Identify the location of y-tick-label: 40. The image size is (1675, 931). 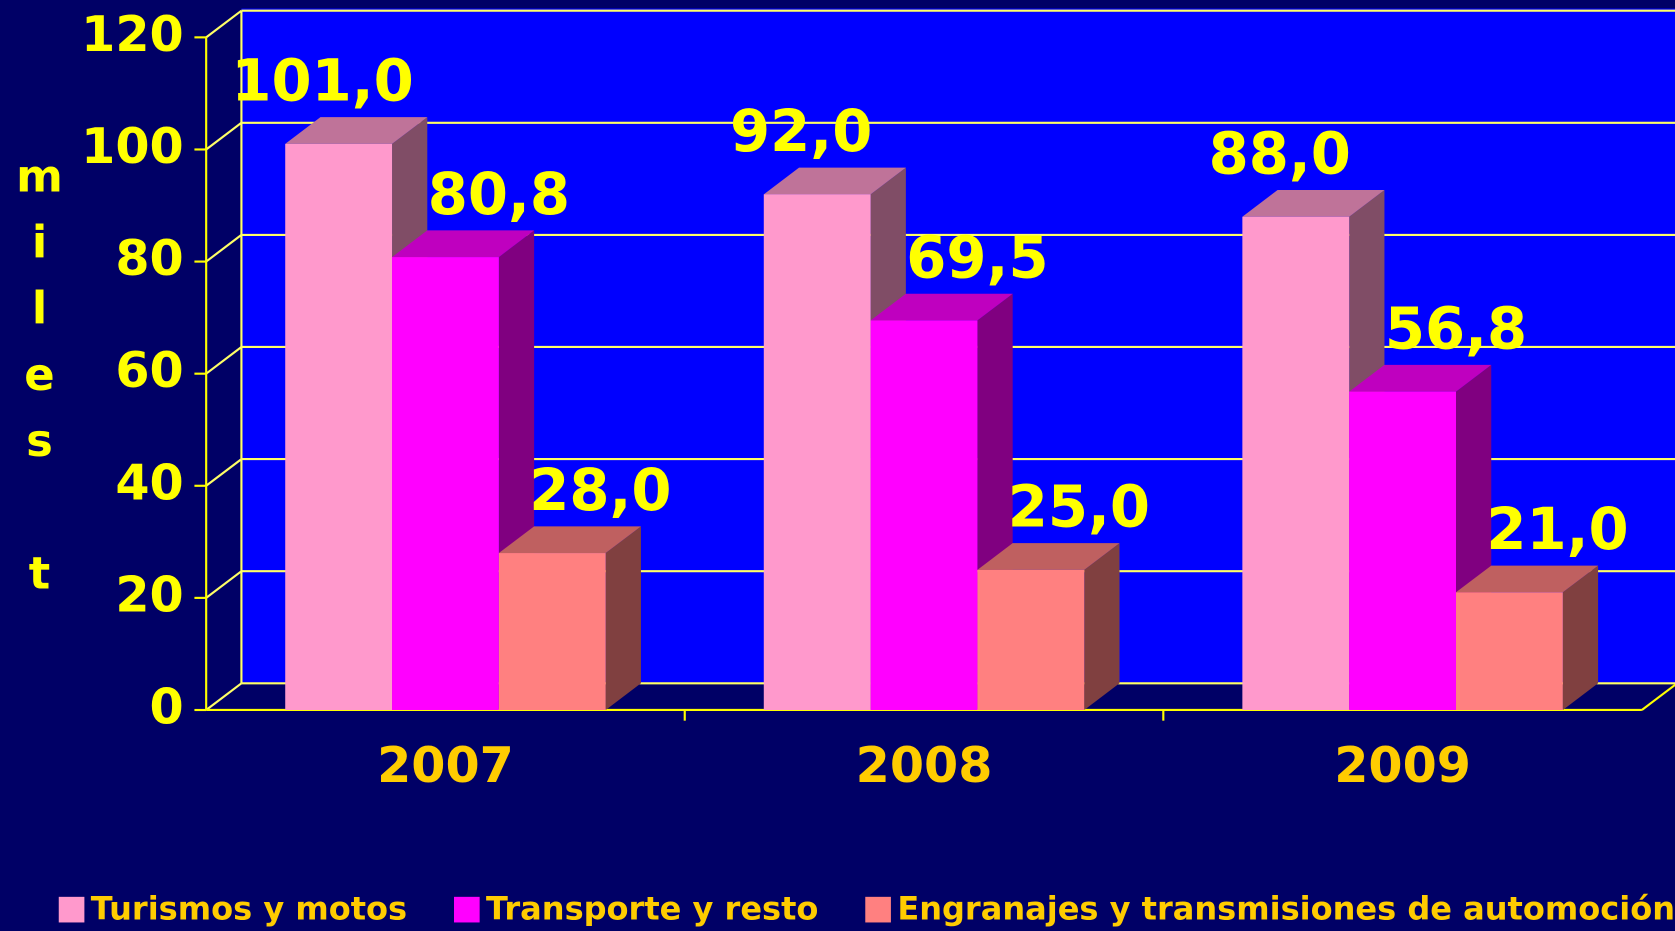
(149, 482).